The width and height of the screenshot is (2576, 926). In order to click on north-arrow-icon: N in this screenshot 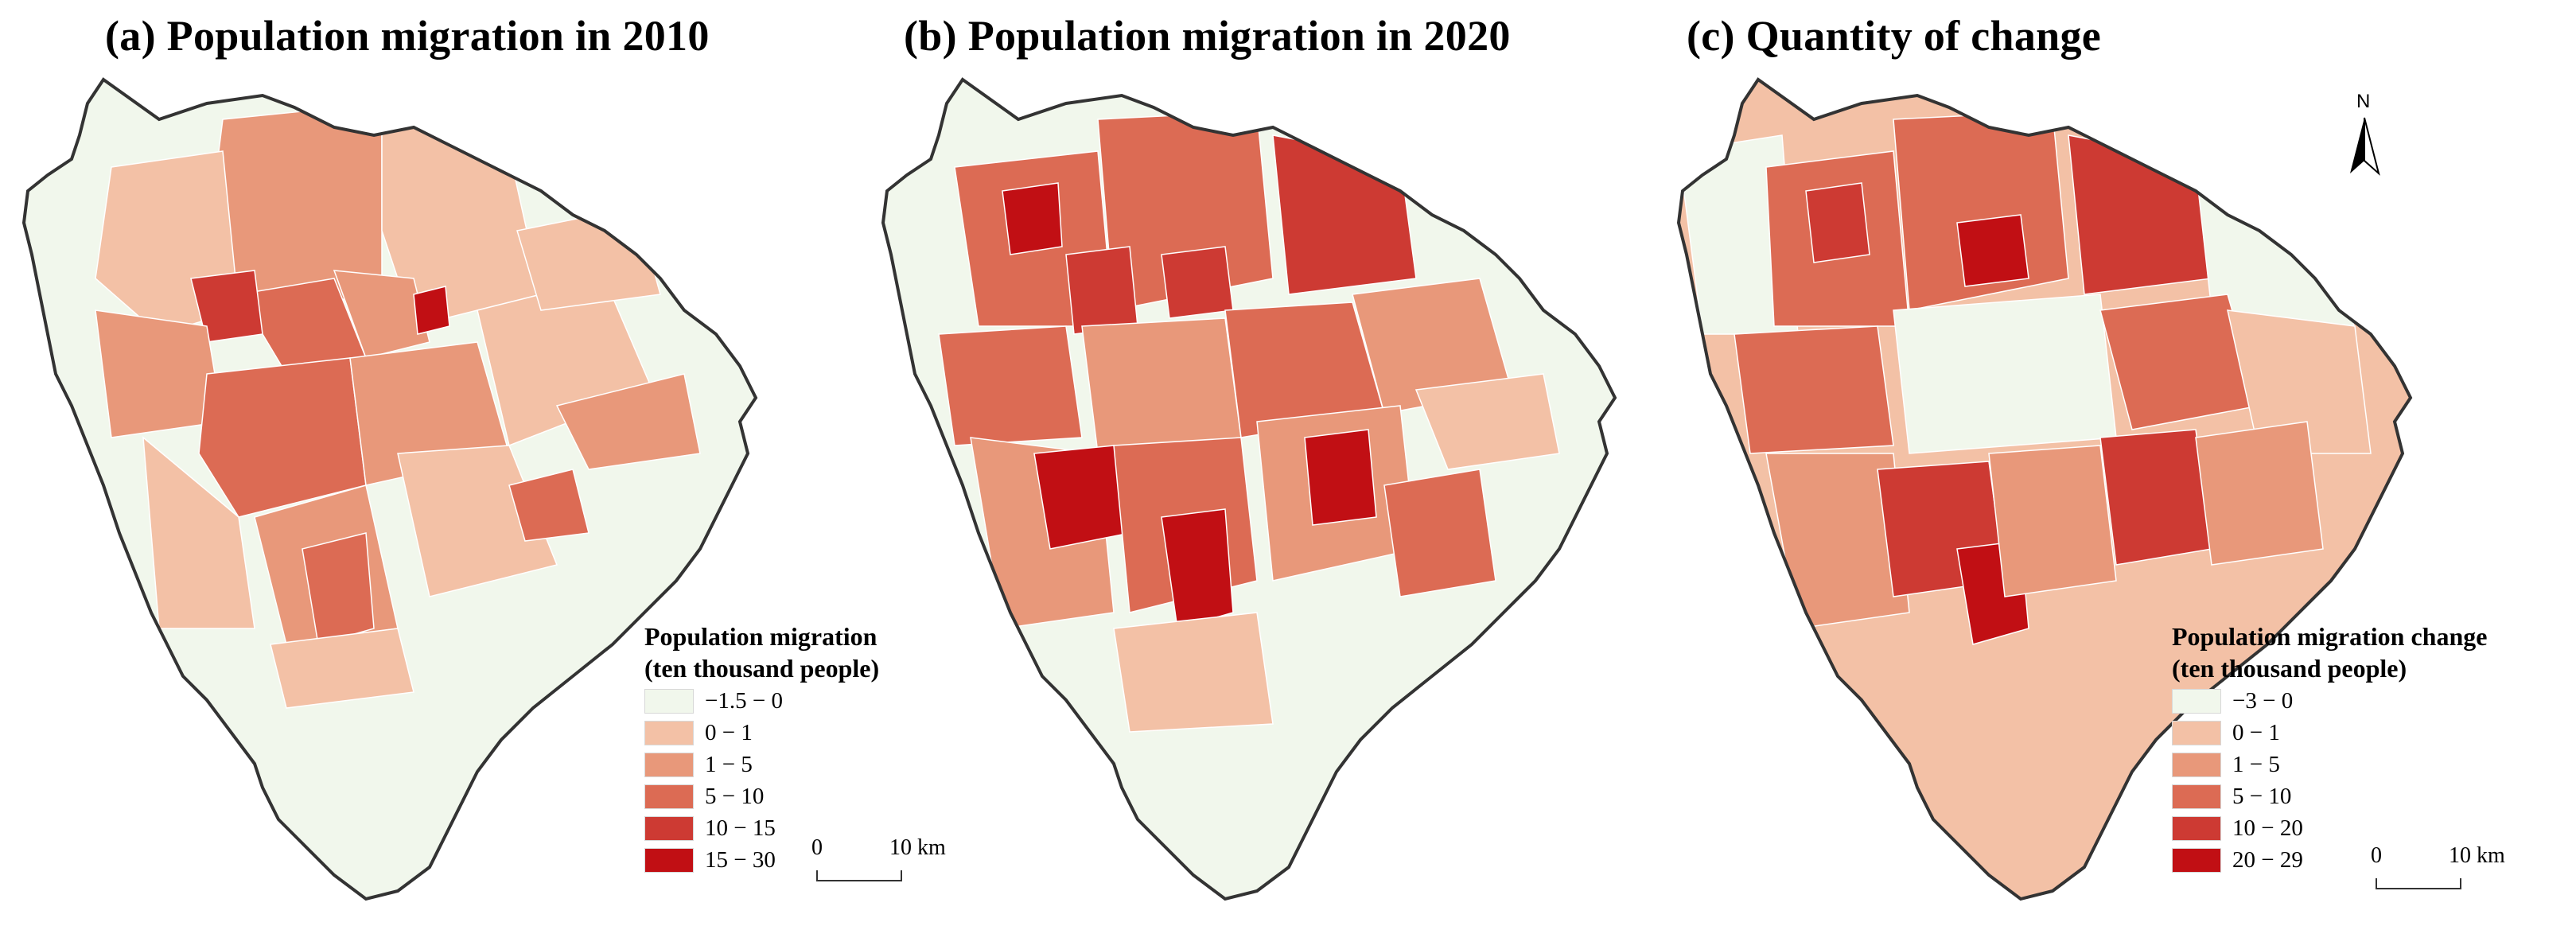, I will do `click(2364, 138)`.